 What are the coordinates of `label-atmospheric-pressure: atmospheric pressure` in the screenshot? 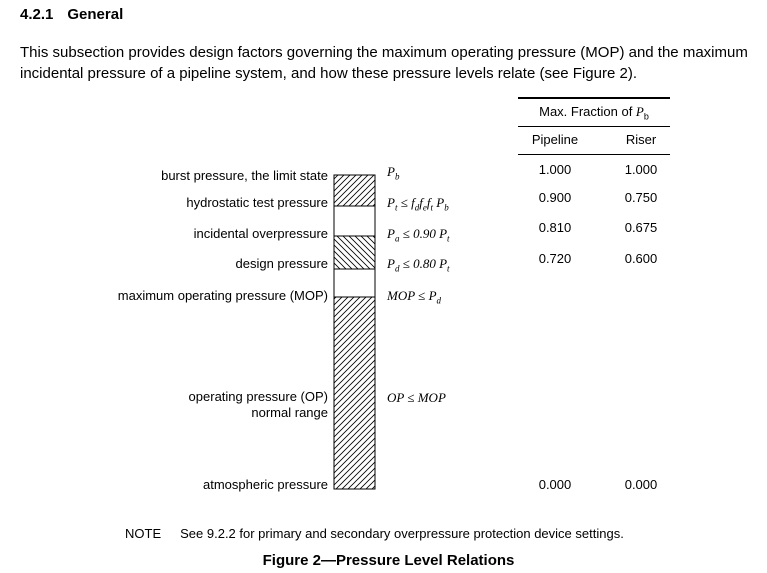 It's located at (265, 484).